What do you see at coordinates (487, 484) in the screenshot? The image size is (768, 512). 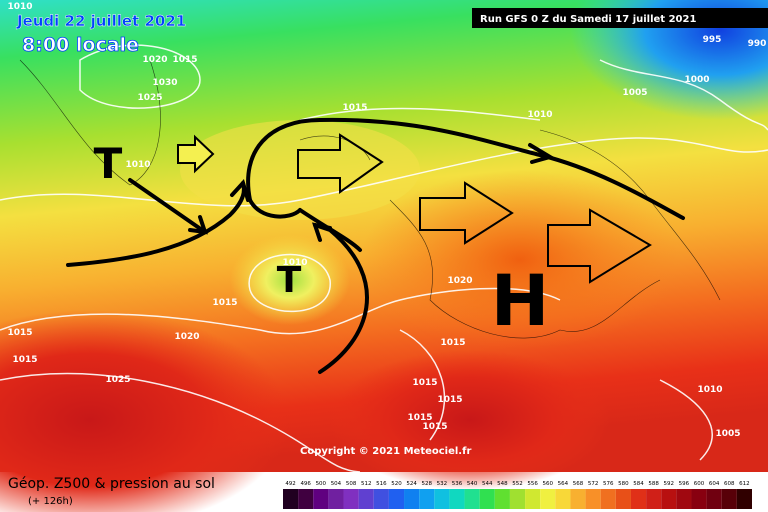 I see `colorbar-label: 544` at bounding box center [487, 484].